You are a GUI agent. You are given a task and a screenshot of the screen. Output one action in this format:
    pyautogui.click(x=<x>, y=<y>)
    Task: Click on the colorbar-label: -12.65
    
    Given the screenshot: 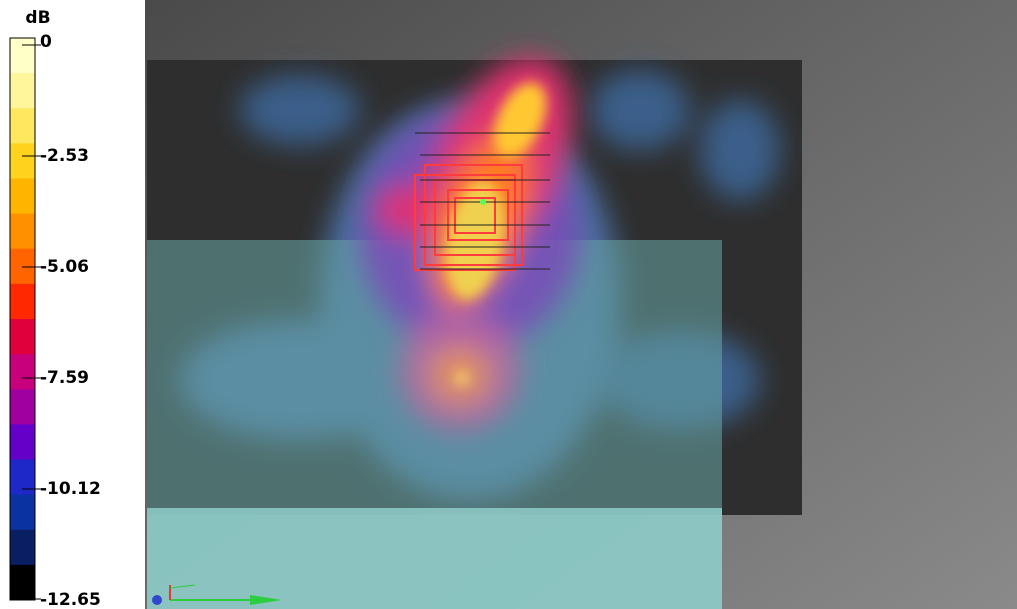 What is the action you would take?
    pyautogui.click(x=70, y=599)
    